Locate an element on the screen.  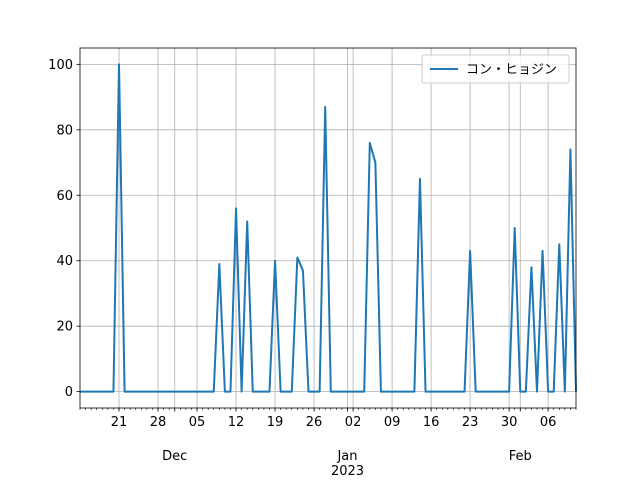
x-axis: 21 28 05 12 19 26 02 09 16 23 30 06 Dec Jan Feb 2023 is located at coordinates (328, 443).